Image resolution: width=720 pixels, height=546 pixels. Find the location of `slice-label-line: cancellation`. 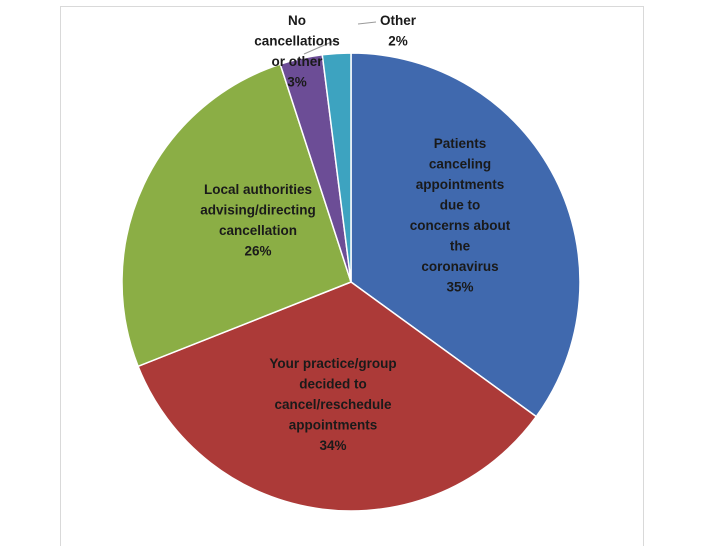

slice-label-line: cancellation is located at coordinates (258, 230).